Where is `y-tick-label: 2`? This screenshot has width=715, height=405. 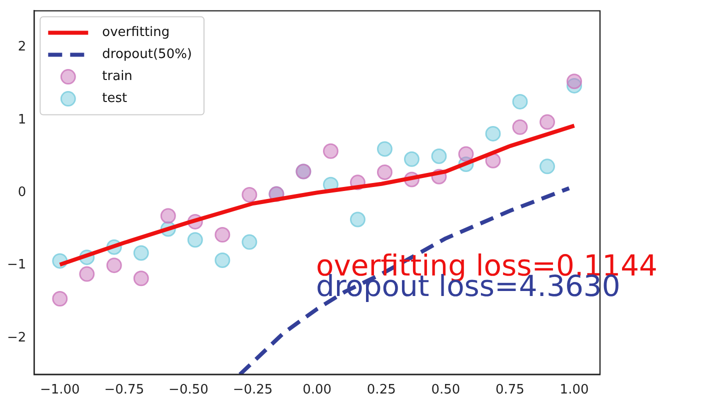
y-tick-label: 2 is located at coordinates (22, 47).